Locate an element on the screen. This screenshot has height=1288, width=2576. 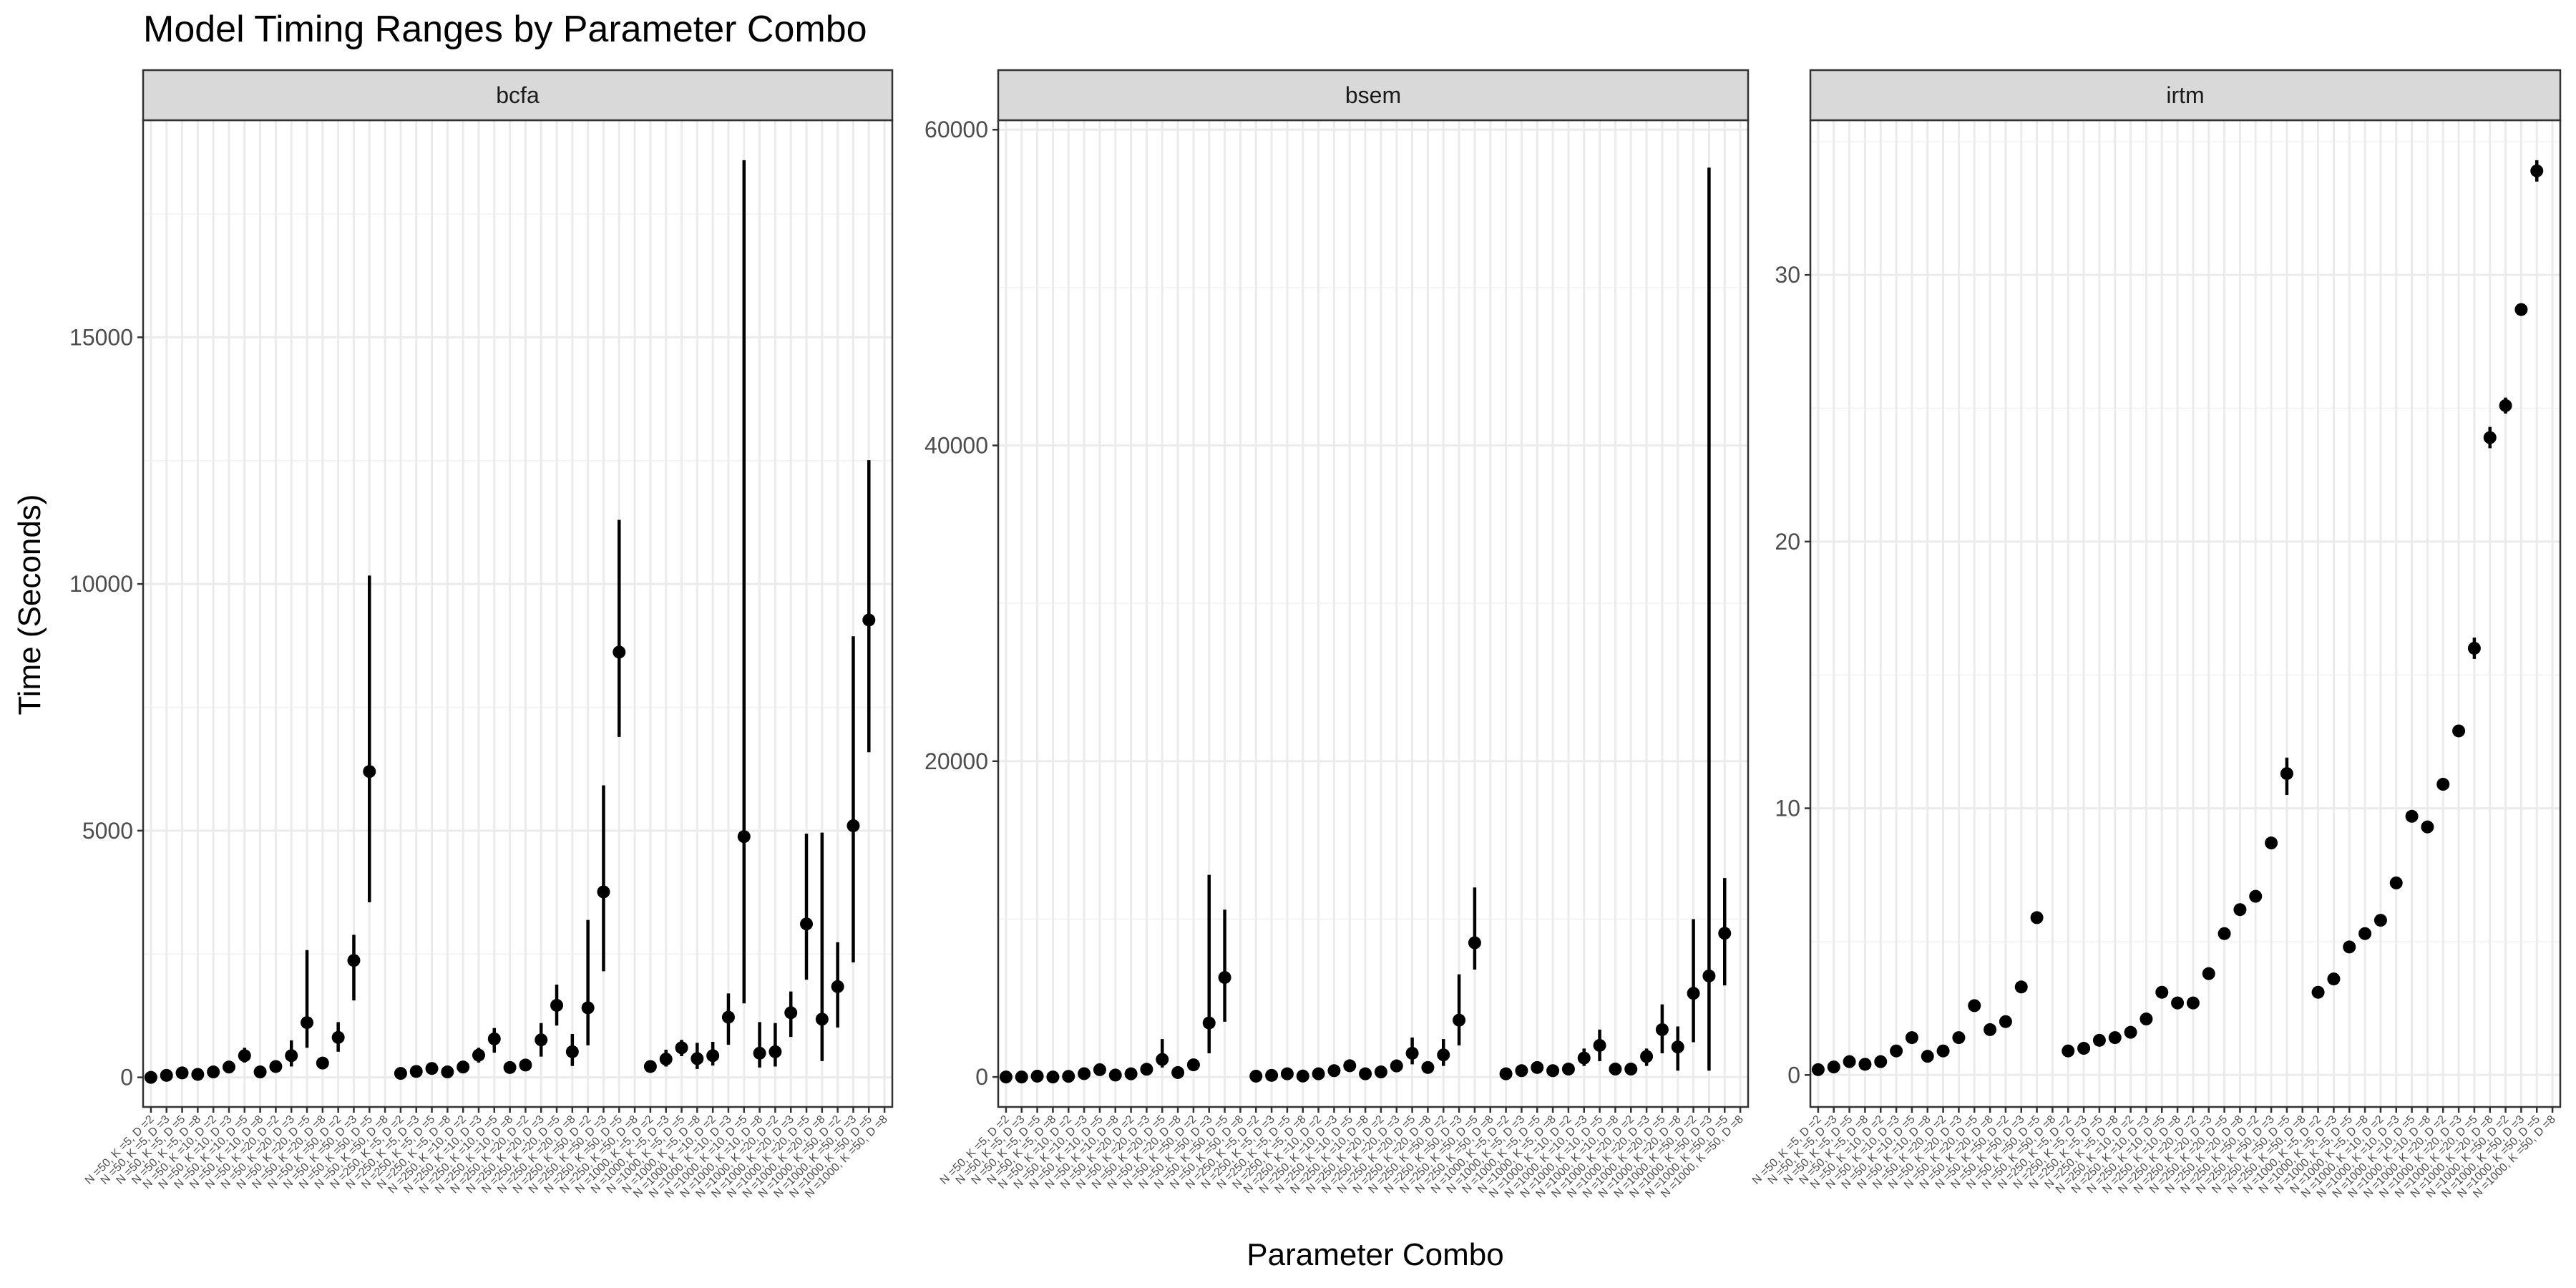
y-tick-label: 20 is located at coordinates (1787, 542).